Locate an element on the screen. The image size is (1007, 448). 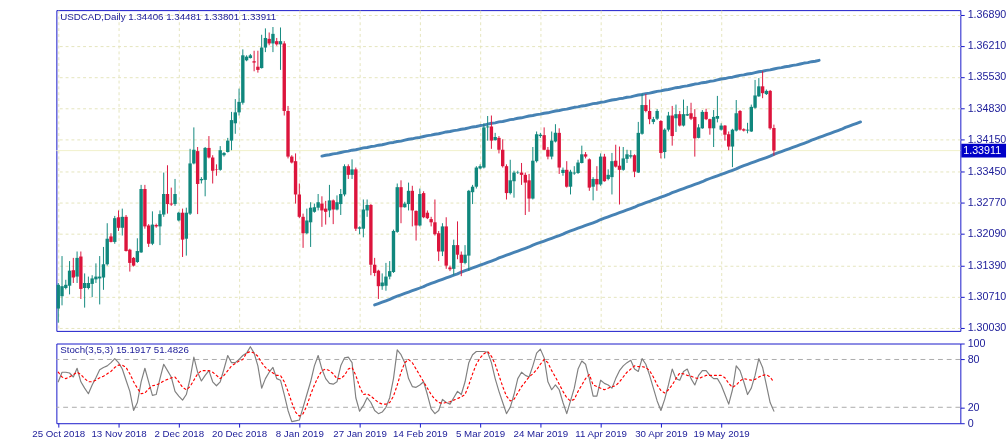
x-tick-label: 24 Mar 2019 is located at coordinates (541, 434).